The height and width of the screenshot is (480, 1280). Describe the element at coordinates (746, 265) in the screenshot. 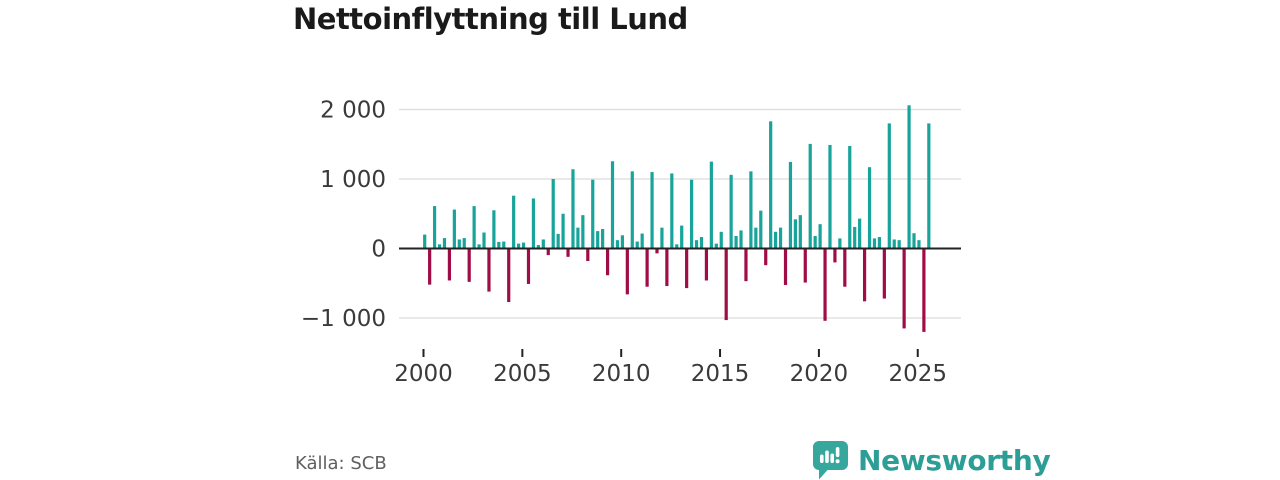

I see `bar-2016Q2` at that location.